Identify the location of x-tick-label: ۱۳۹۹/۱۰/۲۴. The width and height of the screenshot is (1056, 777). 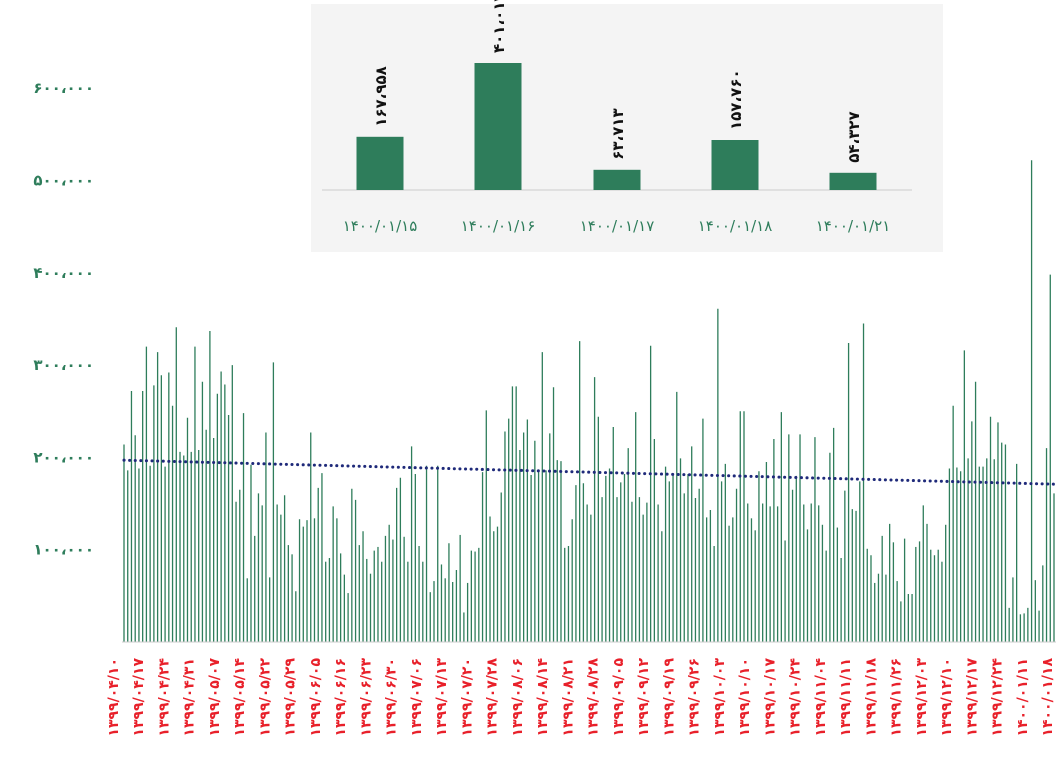
(796, 697).